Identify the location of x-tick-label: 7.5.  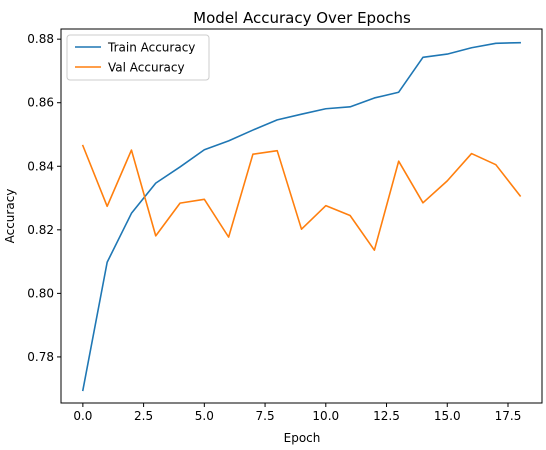
(265, 416).